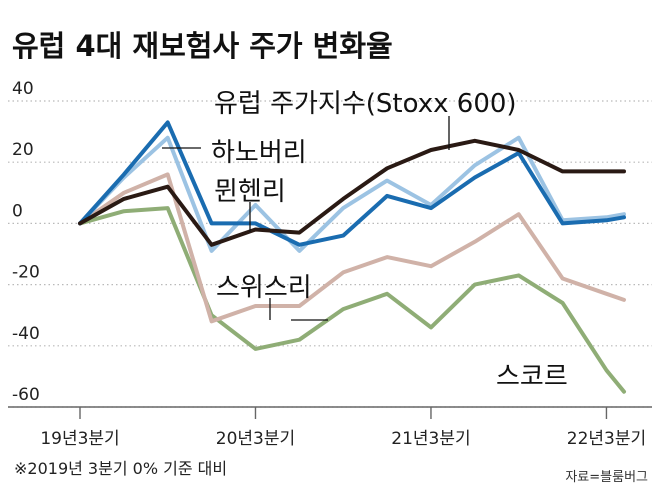 The width and height of the screenshot is (658, 497). I want to click on x-tick-label: 21년3분기, so click(430, 439).